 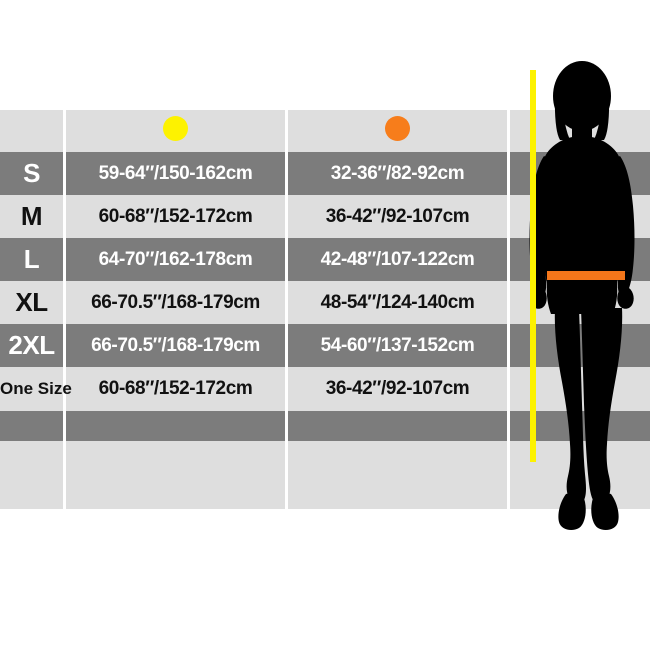 I want to click on table-spacer-row-light, so click(x=325, y=475).